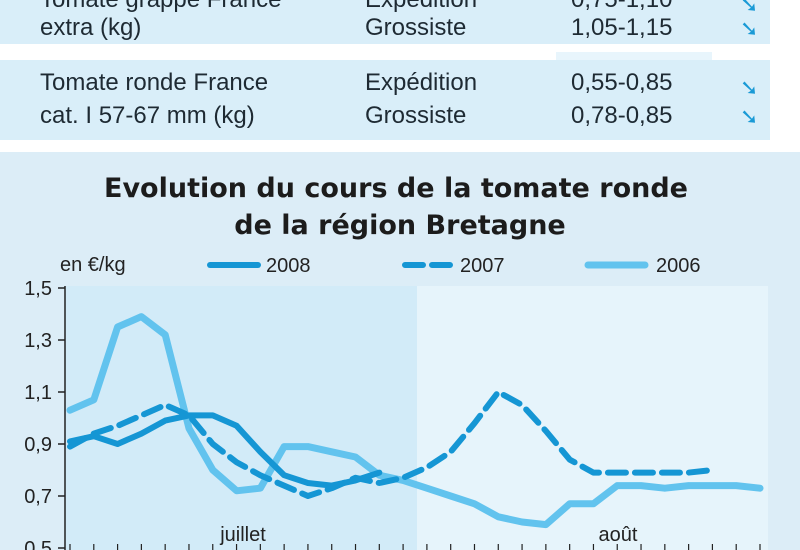 The height and width of the screenshot is (550, 800). Describe the element at coordinates (622, 82) in the screenshot. I see `price-range: 0,55-0,85` at that location.